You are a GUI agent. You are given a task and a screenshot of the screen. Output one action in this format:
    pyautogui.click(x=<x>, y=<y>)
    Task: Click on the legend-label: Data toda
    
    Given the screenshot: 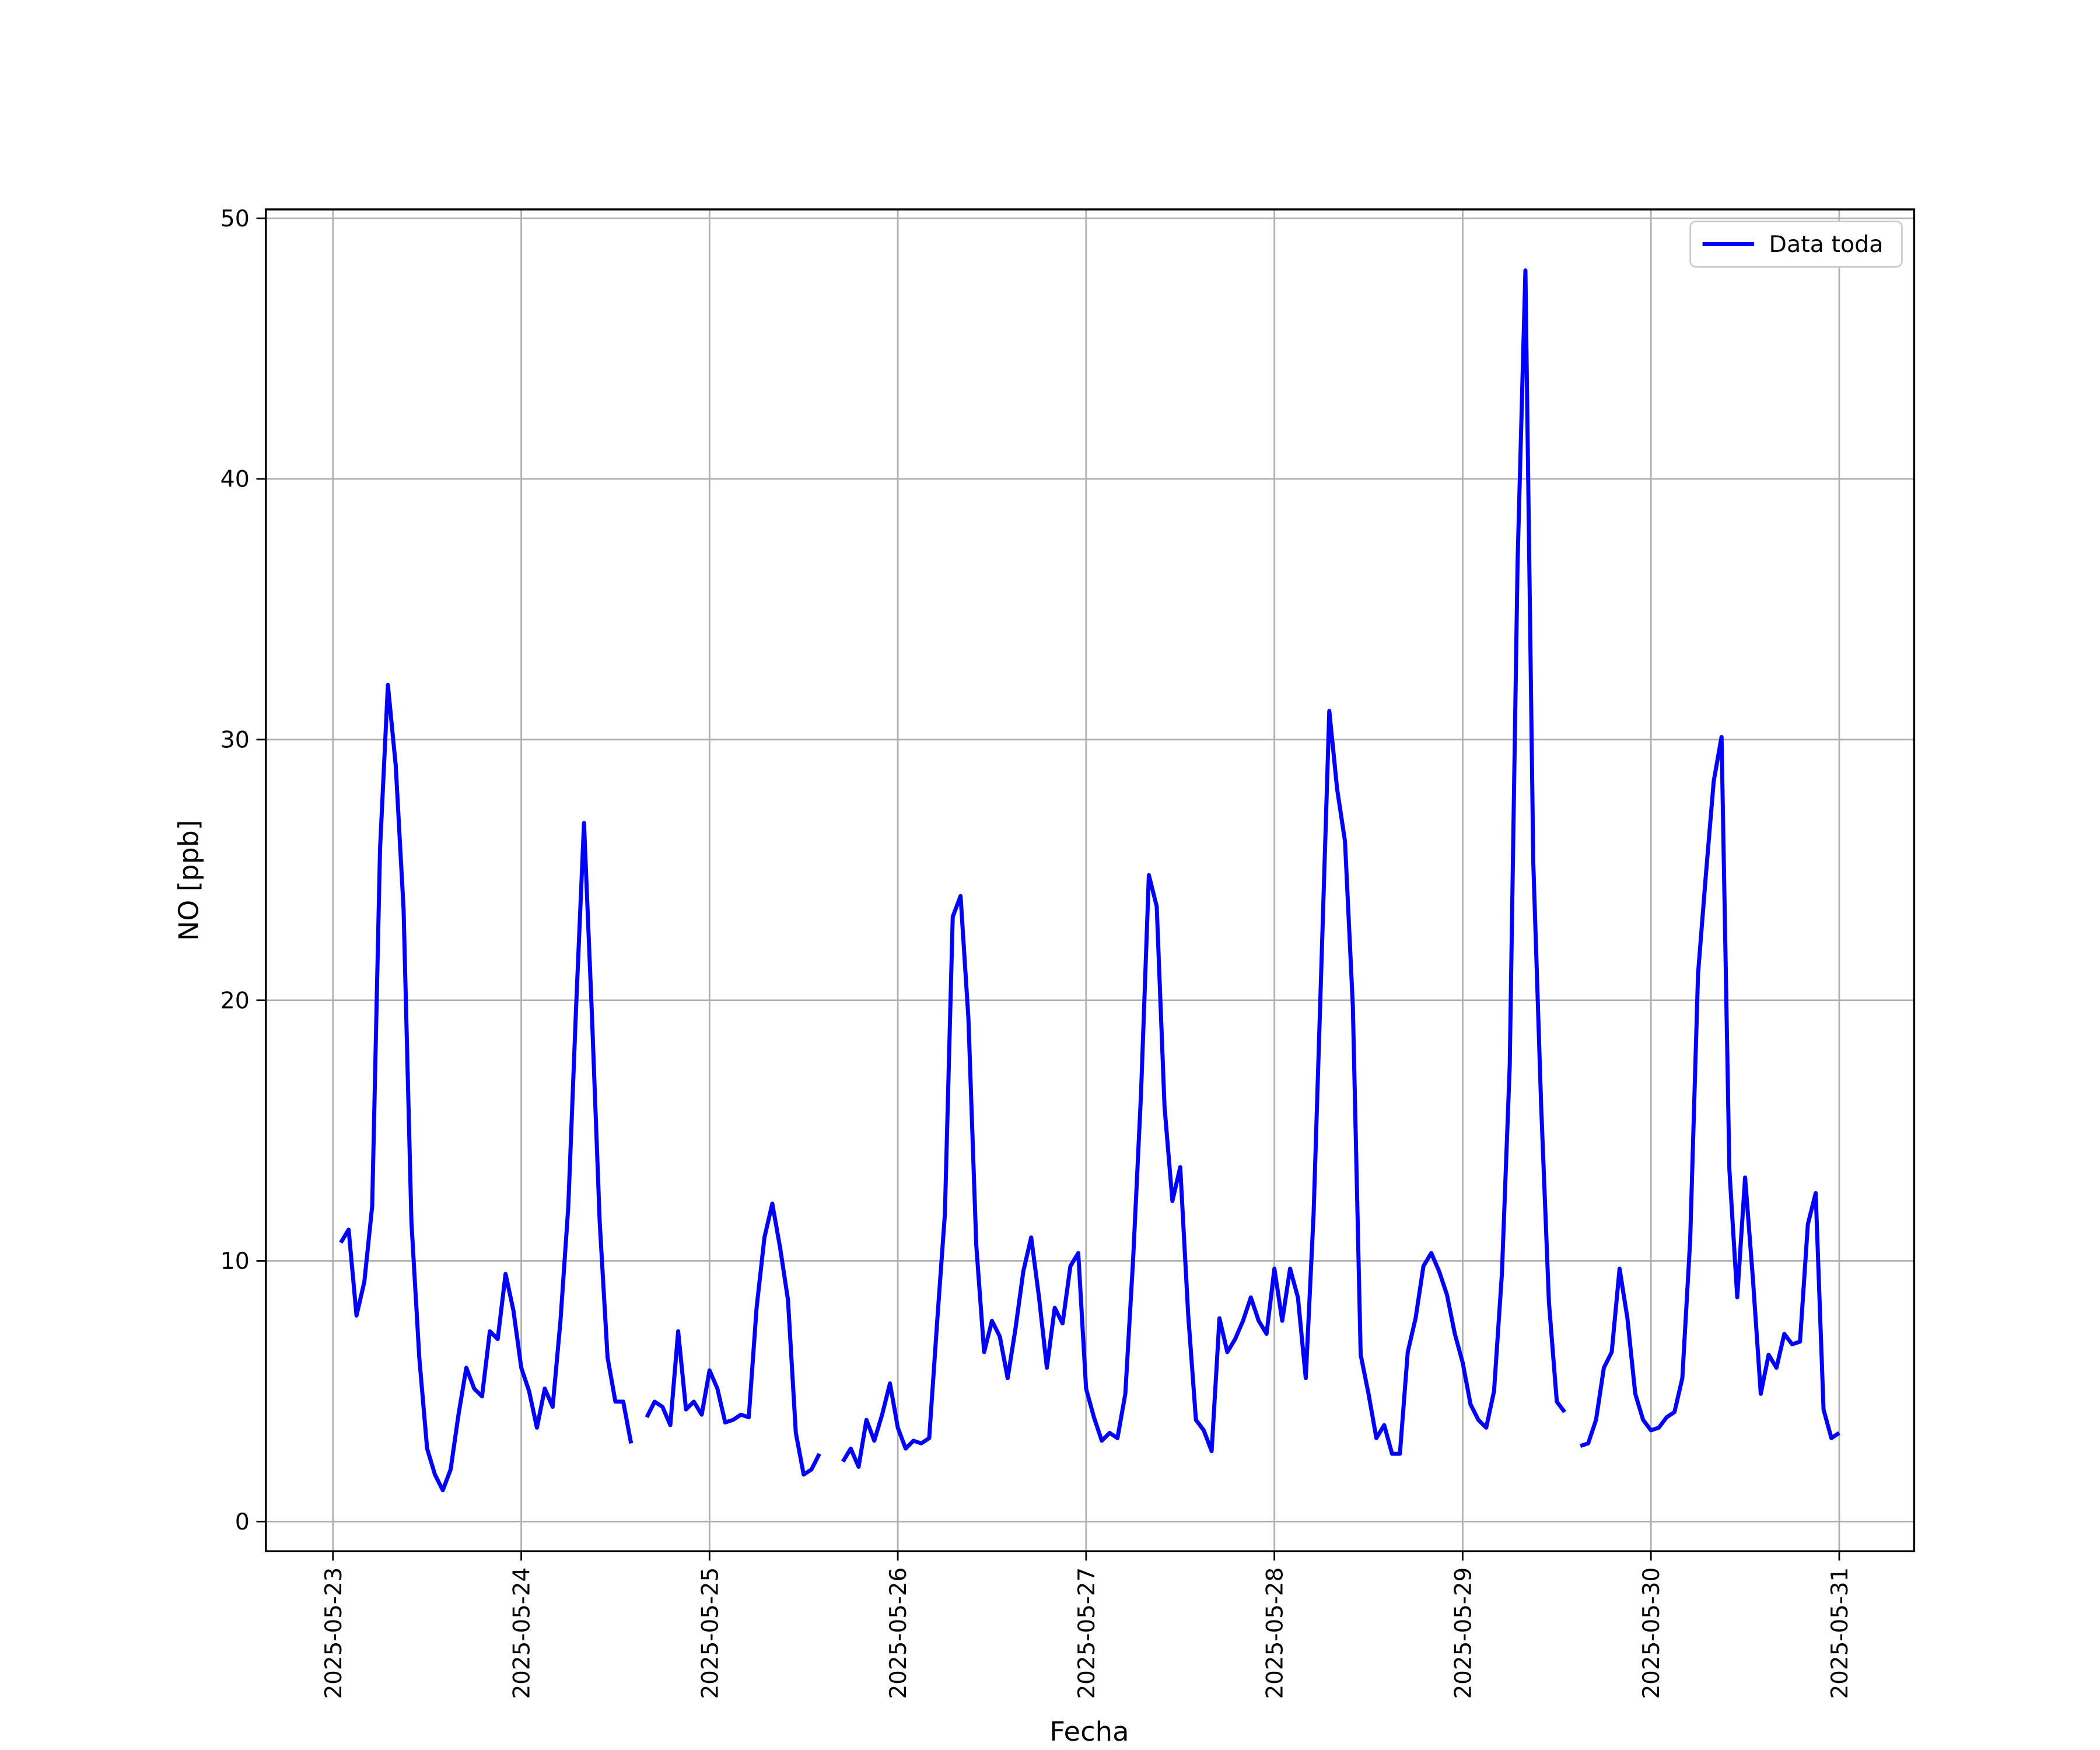 What is the action you would take?
    pyautogui.click(x=1826, y=245)
    